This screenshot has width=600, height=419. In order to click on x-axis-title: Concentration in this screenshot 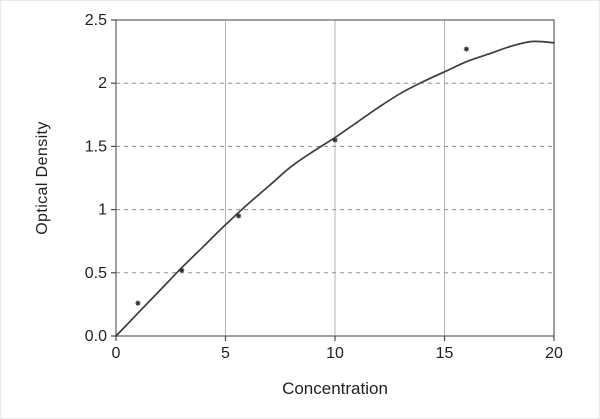, I will do `click(335, 388)`.